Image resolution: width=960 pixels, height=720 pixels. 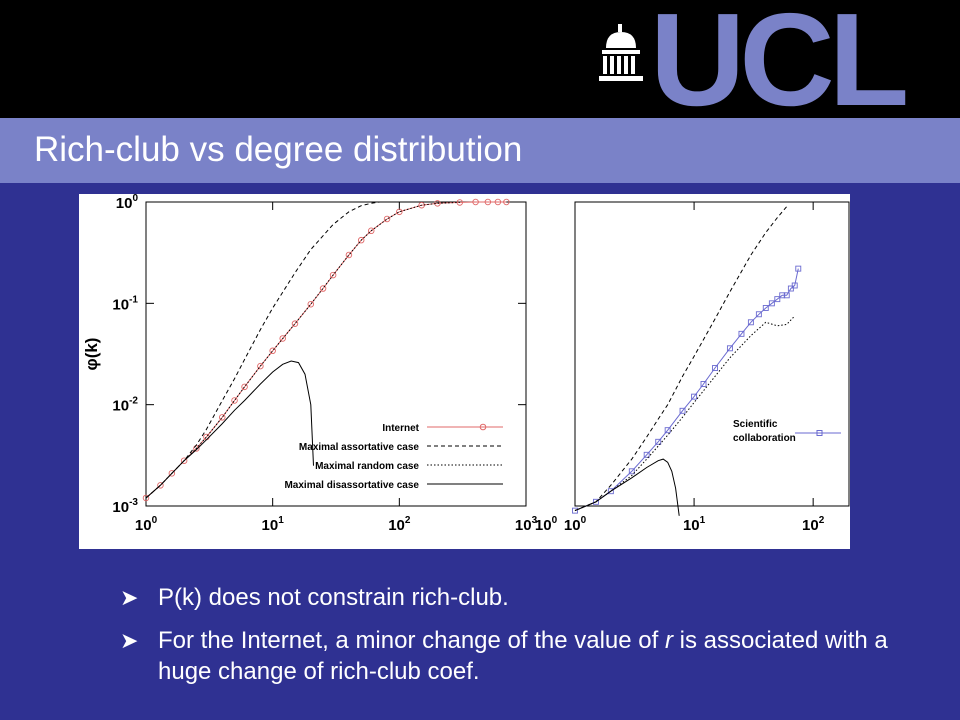 I want to click on slide-title: Rich-club vs degree distribution, so click(x=278, y=149).